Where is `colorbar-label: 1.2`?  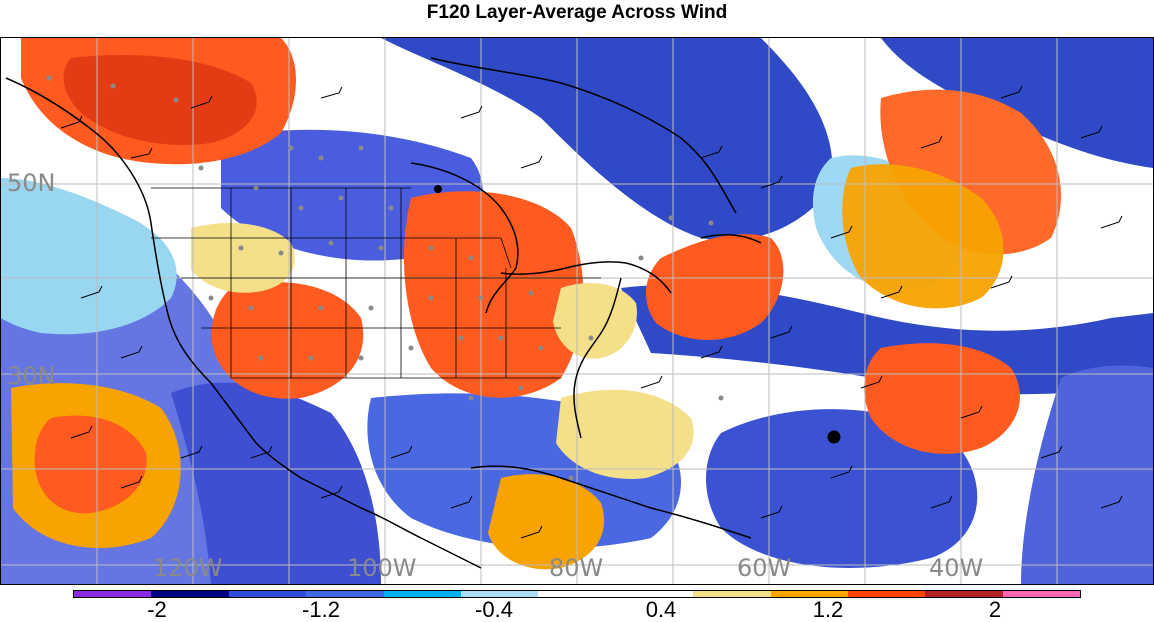
colorbar-label: 1.2 is located at coordinates (828, 609).